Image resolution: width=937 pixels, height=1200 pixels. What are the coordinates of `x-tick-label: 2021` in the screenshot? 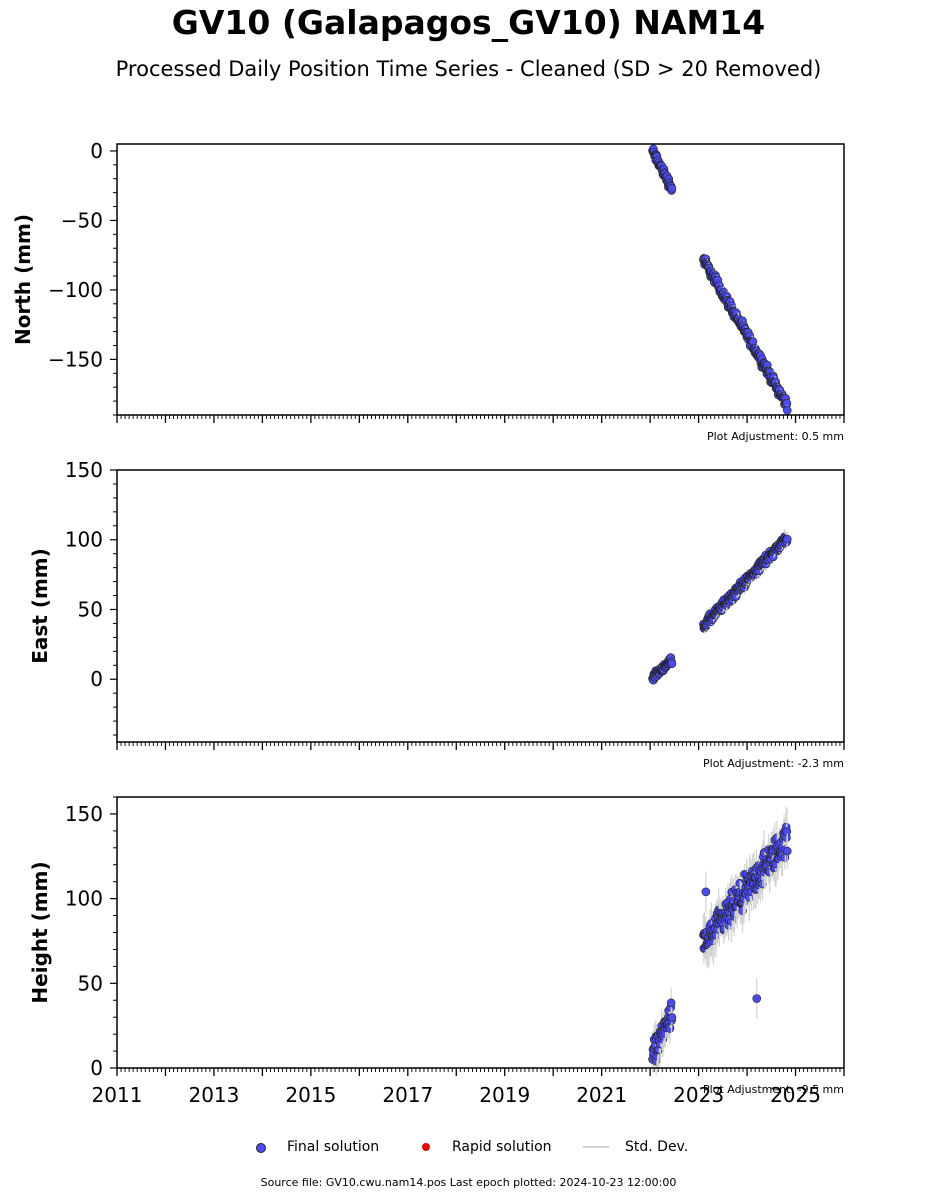 It's located at (601, 1095).